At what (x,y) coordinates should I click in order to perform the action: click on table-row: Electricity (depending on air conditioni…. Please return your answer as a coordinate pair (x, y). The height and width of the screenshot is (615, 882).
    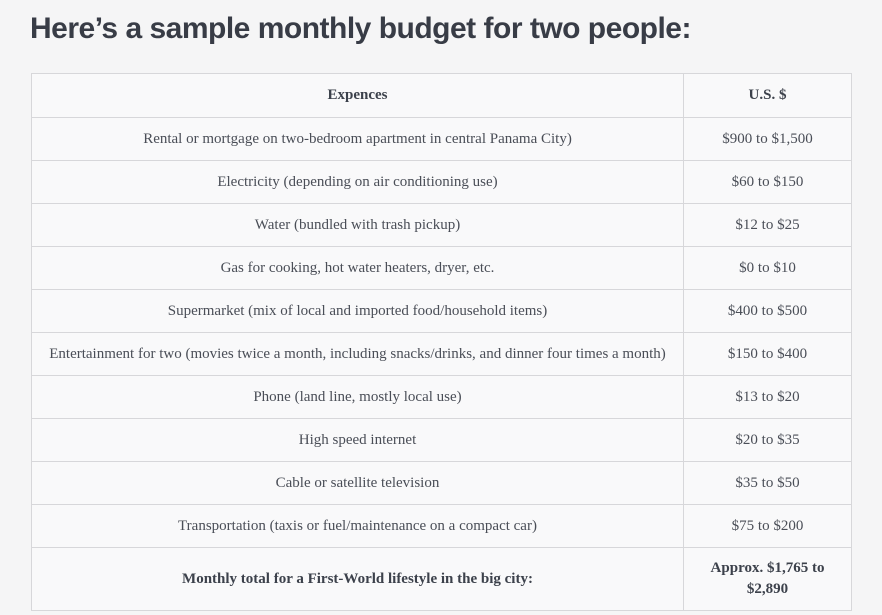
    Looking at the image, I should click on (441, 182).